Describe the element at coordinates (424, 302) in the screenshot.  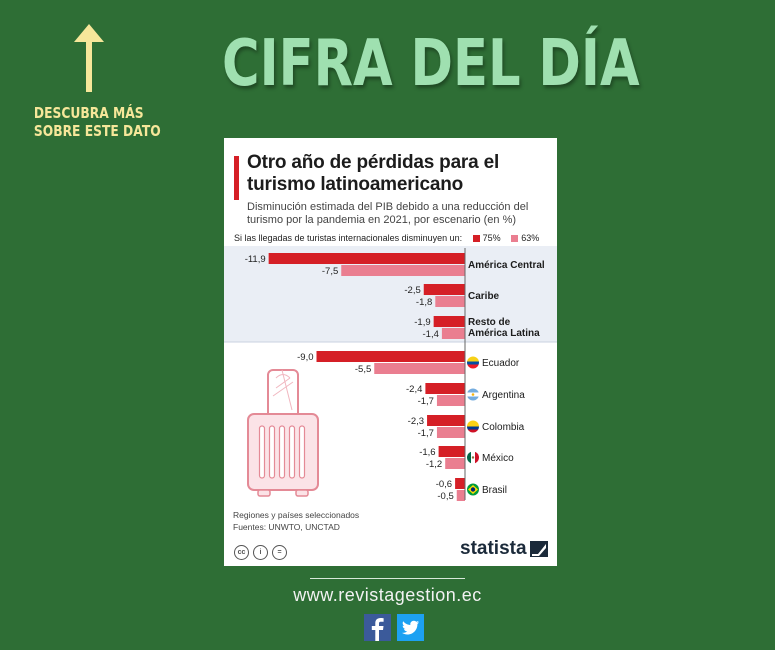
I see `data-label: -1,8` at that location.